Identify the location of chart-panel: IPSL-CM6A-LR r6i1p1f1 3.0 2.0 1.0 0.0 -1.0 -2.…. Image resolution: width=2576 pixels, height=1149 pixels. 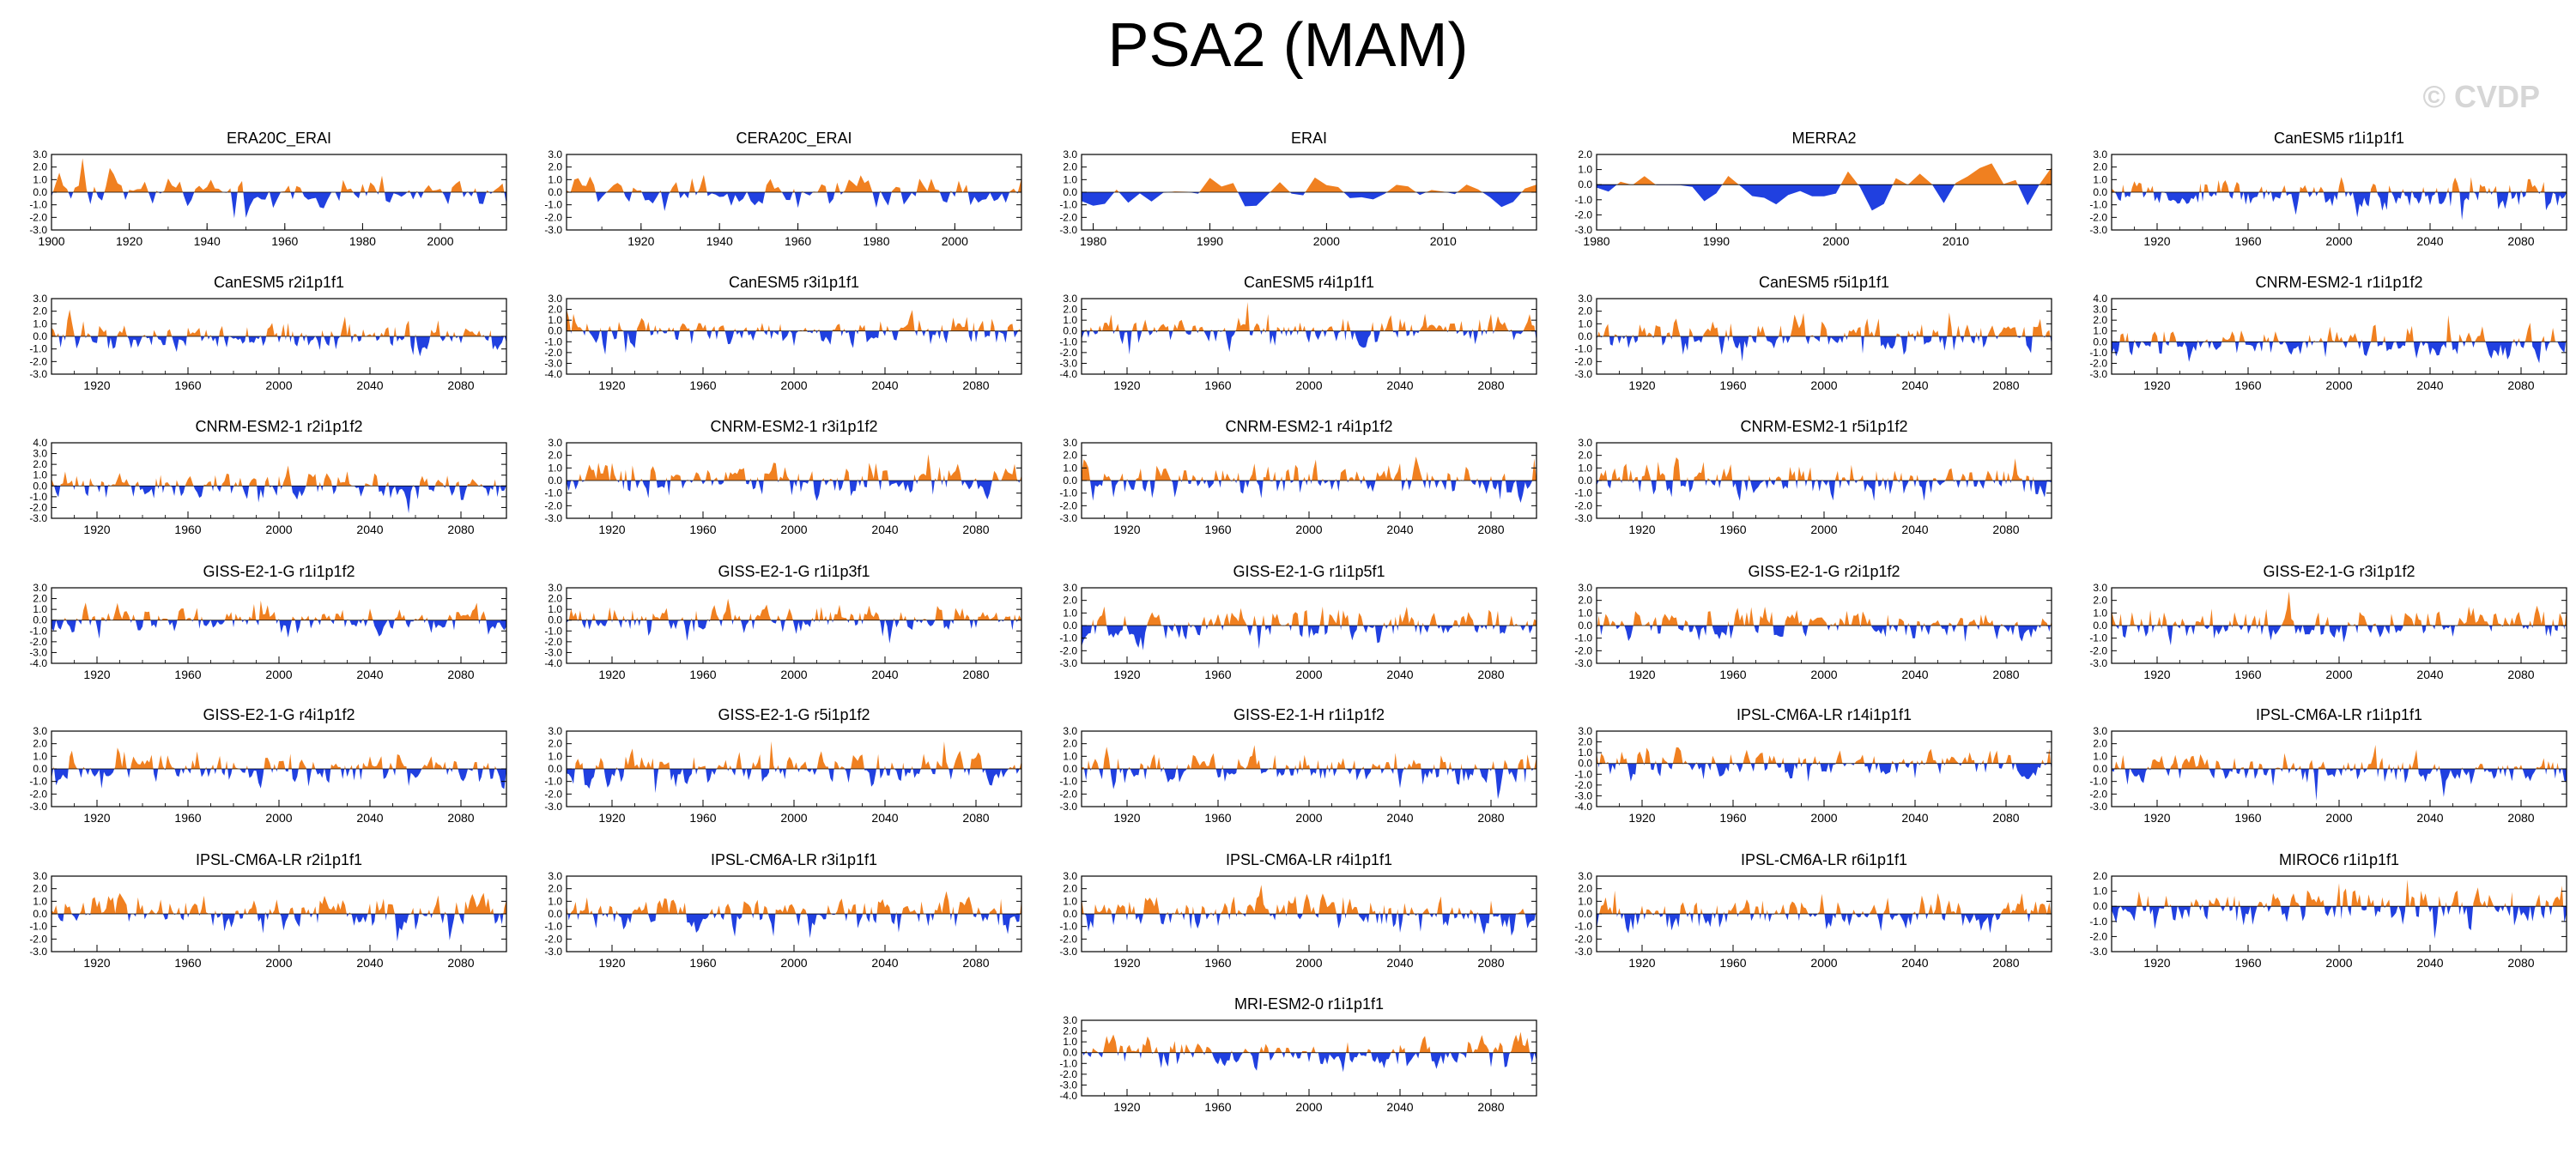
(1807, 915).